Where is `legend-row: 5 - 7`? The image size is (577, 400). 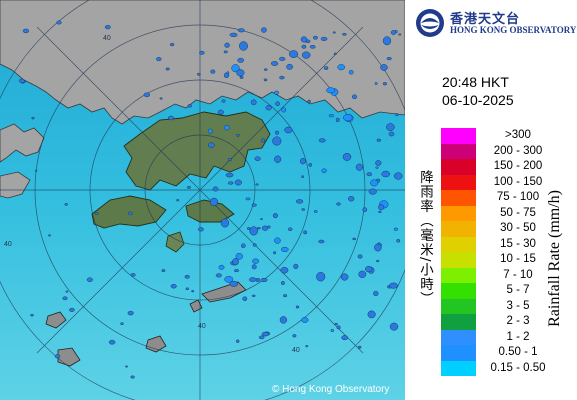
legend-row: 5 - 7 is located at coordinates (504, 291).